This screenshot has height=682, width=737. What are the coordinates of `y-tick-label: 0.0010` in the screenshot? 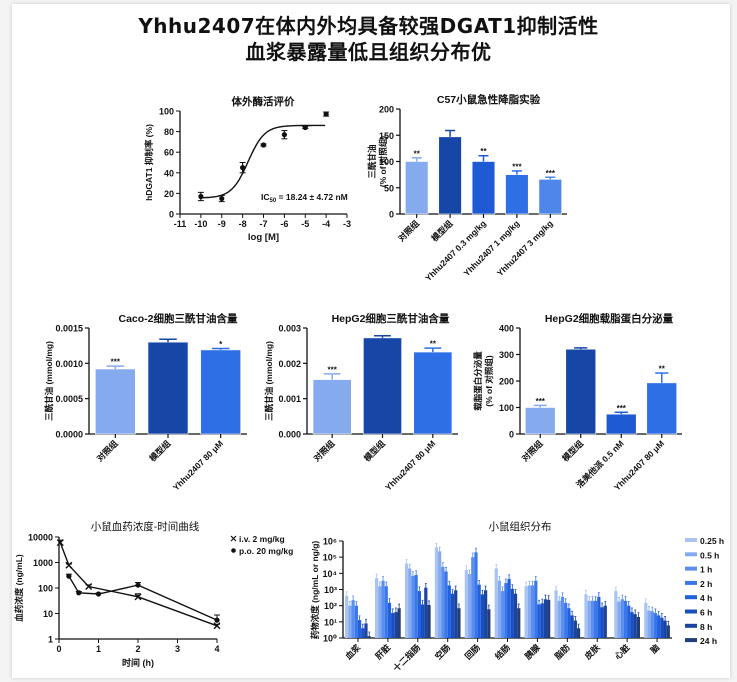 It's located at (69, 364).